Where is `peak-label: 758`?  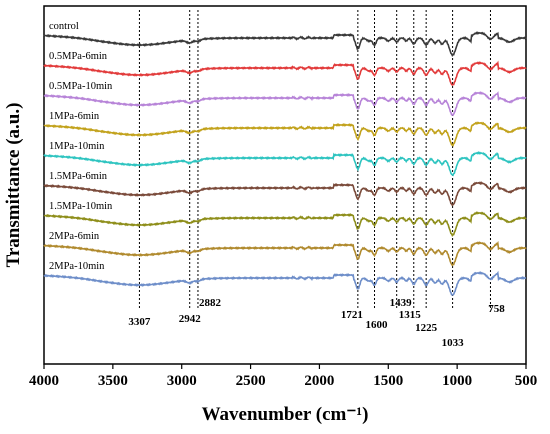 peak-label: 758 is located at coordinates (496, 309).